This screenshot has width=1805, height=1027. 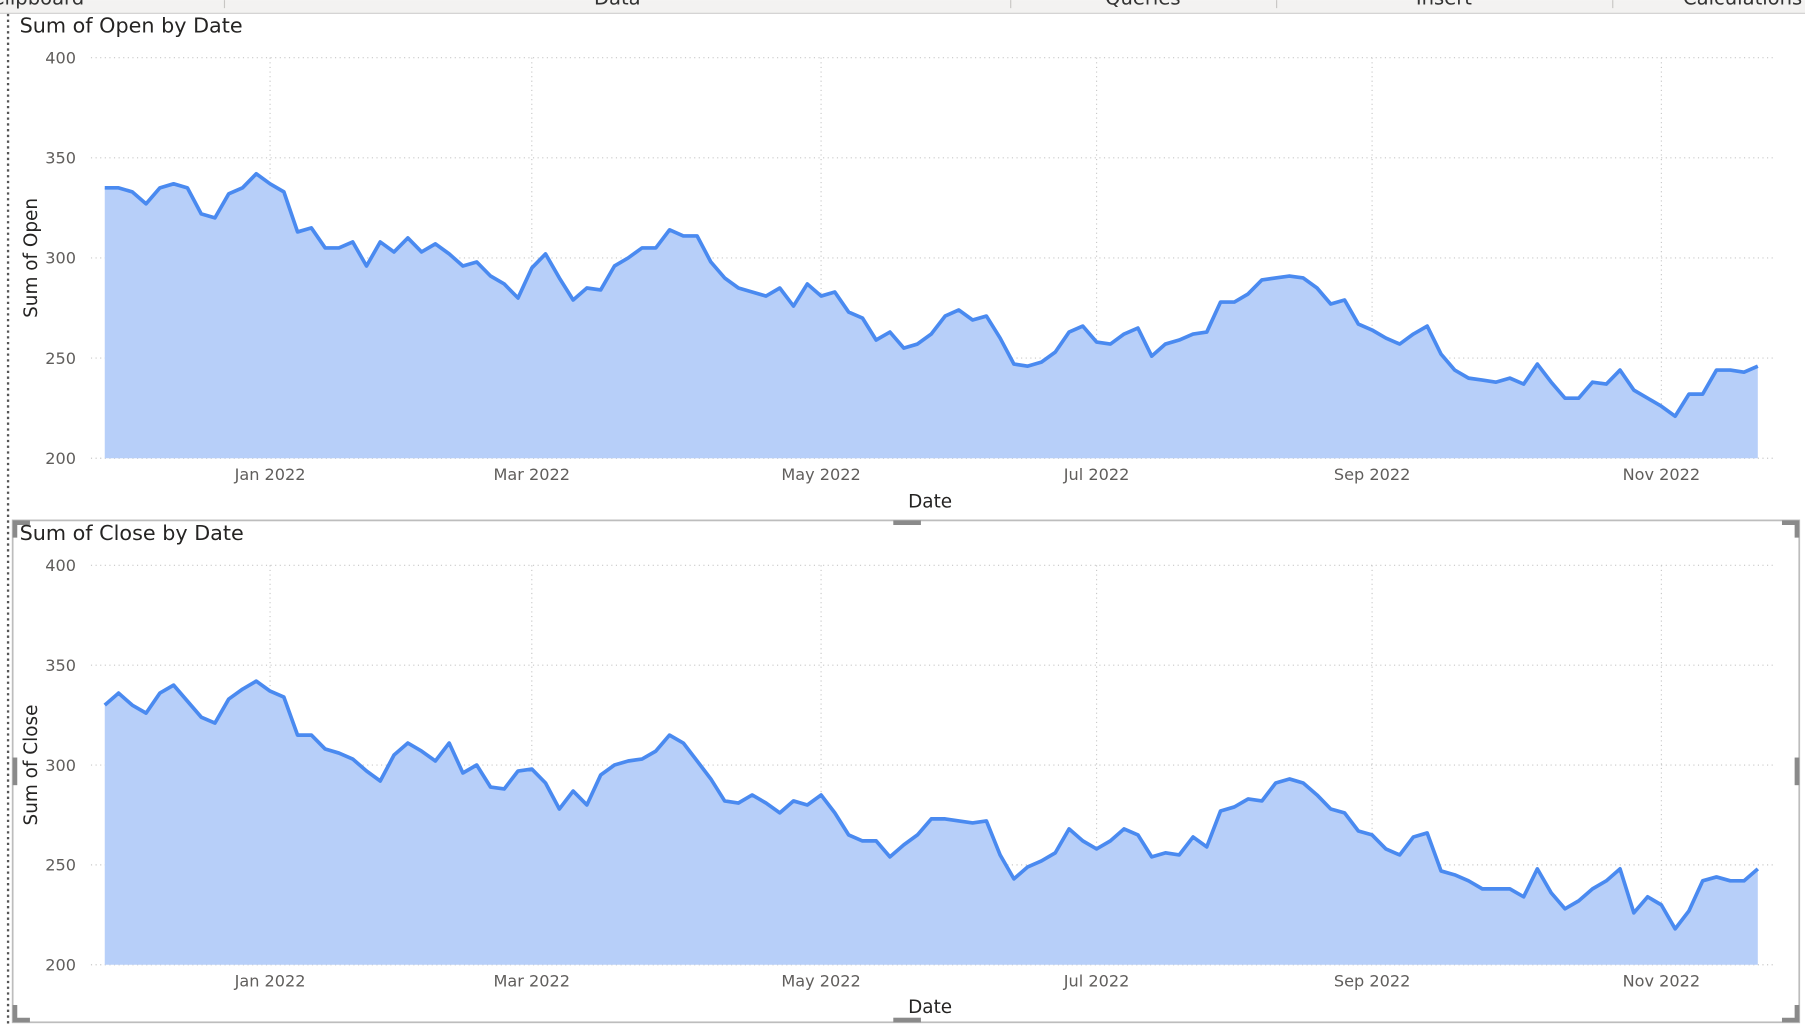 I want to click on y-axis-title: Sum of Close, so click(x=31, y=765).